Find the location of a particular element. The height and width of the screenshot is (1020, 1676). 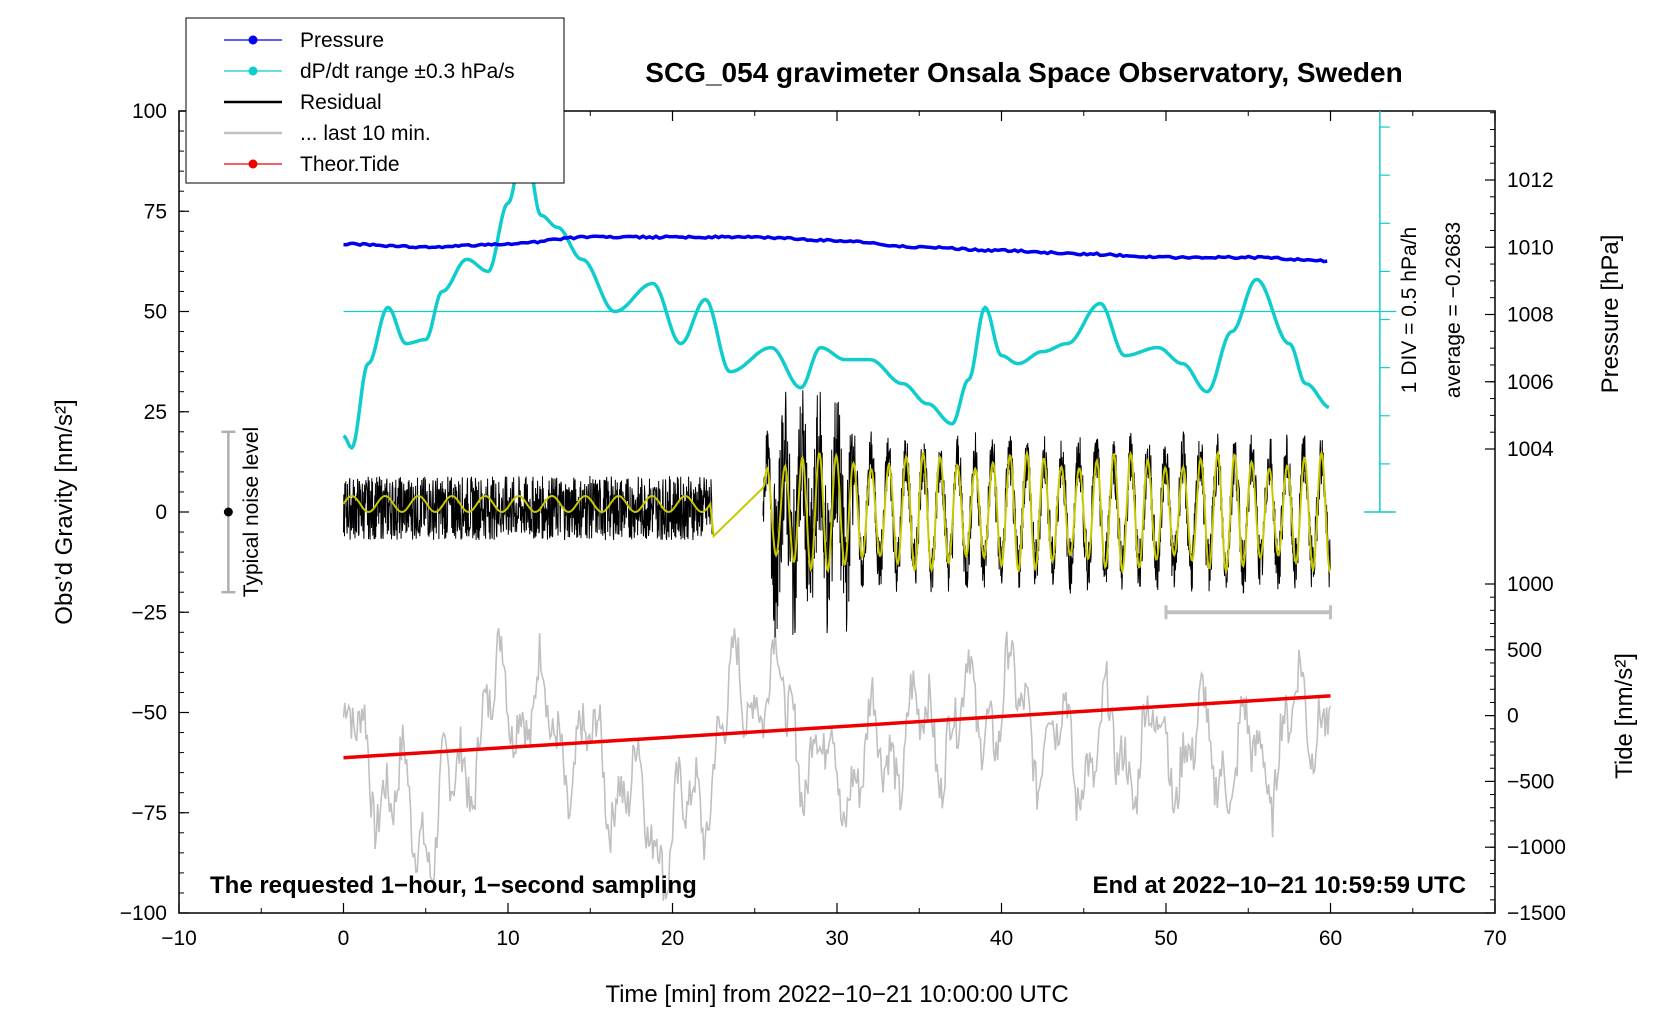

y-tick-label: −25 is located at coordinates (149, 612).